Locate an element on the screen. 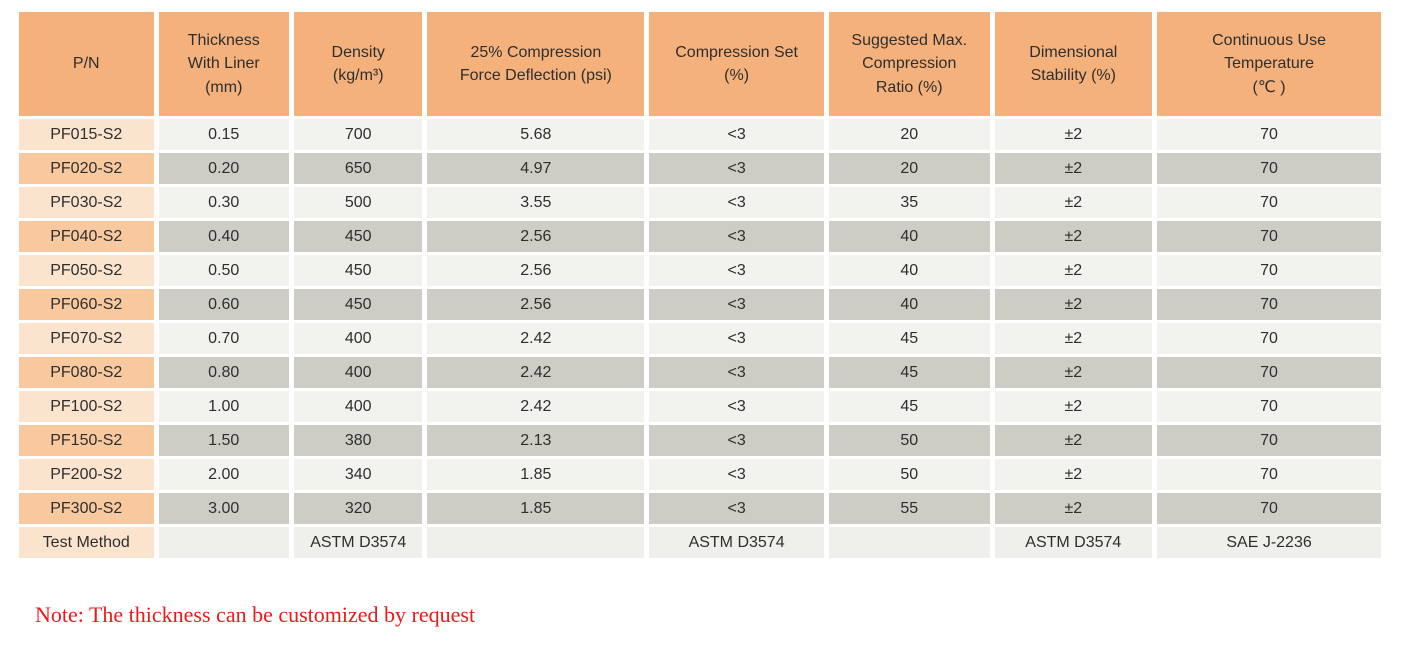  pn-cell: PF050-S2 is located at coordinates (86, 270).